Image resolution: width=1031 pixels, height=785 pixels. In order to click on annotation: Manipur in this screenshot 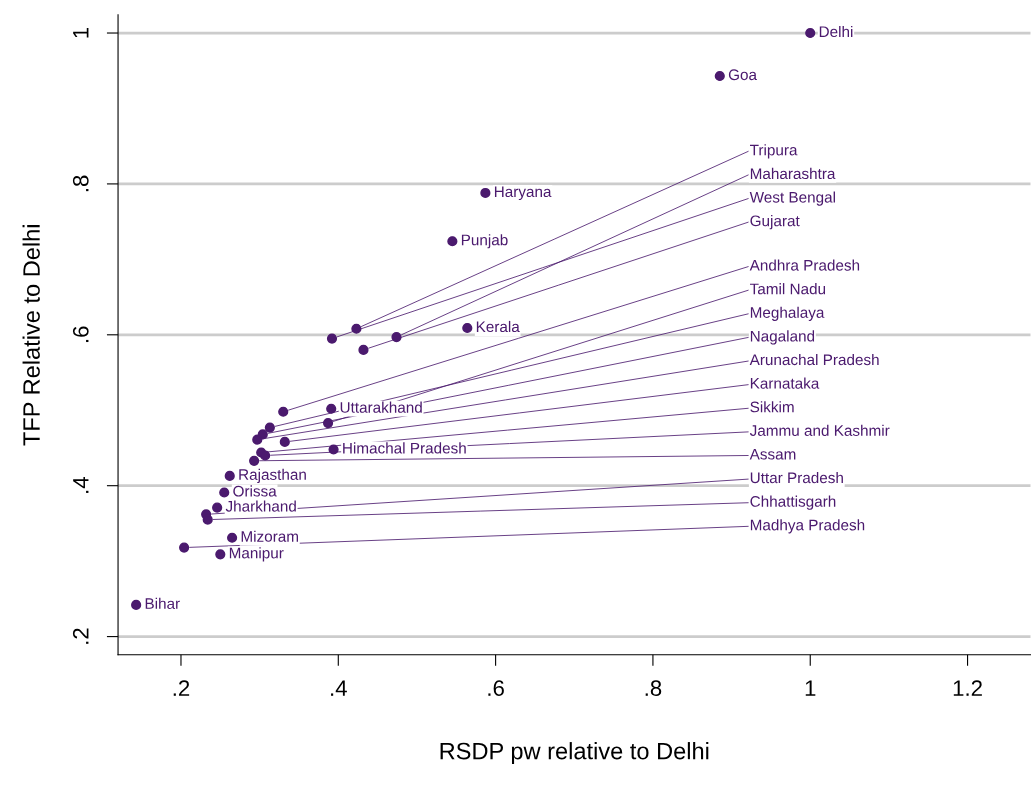, I will do `click(256, 554)`.